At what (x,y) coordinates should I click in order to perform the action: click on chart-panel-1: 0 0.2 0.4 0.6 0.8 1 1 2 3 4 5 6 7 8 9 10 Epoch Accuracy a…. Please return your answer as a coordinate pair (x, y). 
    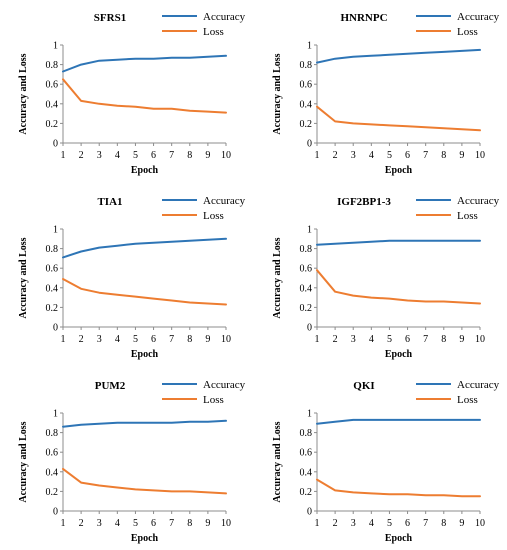
    Looking at the image, I should click on (132, 93).